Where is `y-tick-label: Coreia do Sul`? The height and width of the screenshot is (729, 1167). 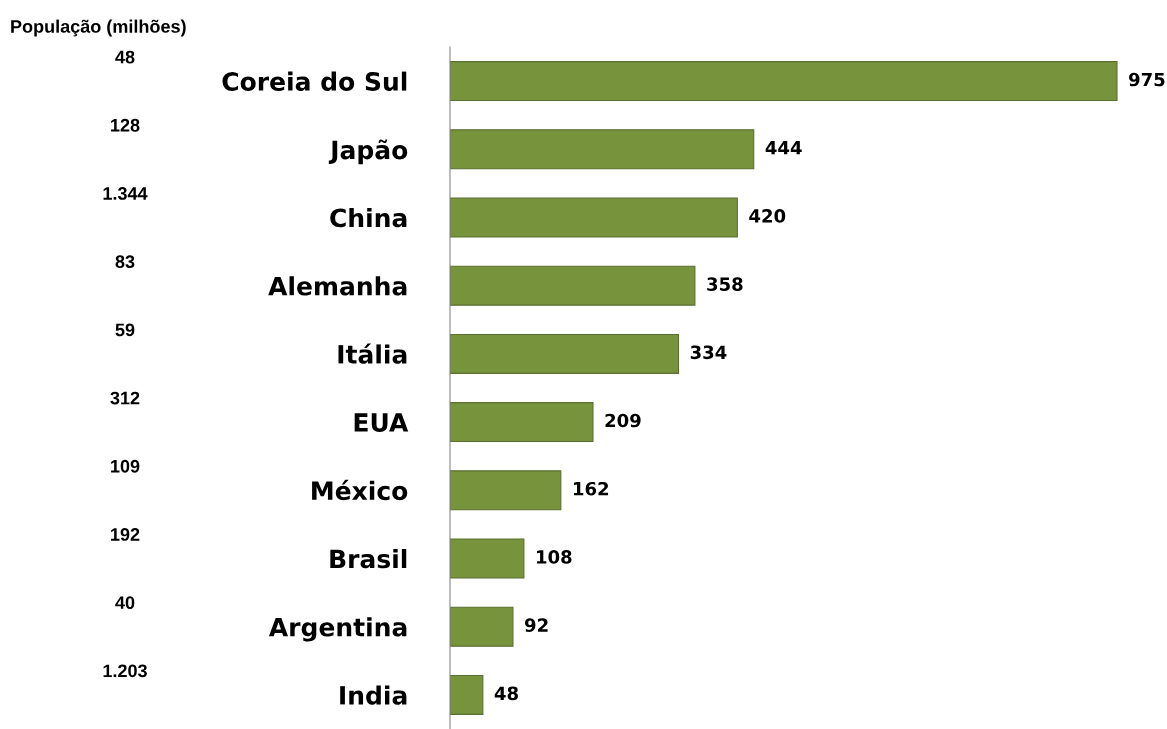
y-tick-label: Coreia do Sul is located at coordinates (314, 81).